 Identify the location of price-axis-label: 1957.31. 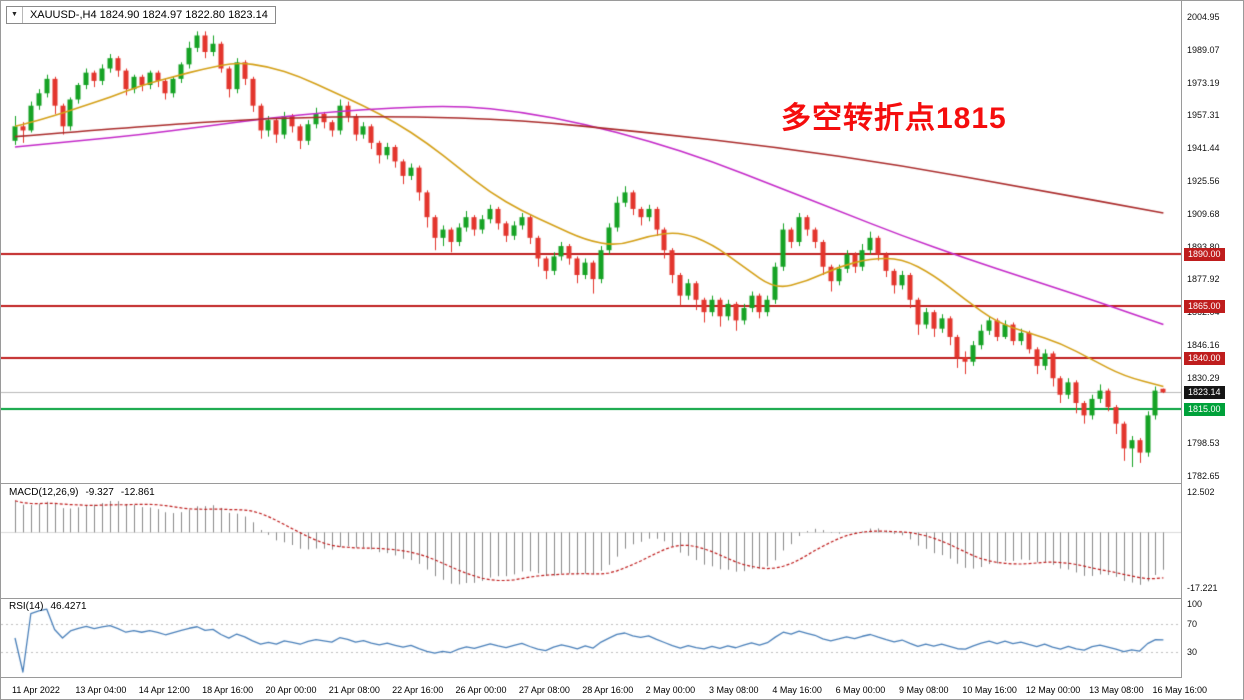
(1203, 115).